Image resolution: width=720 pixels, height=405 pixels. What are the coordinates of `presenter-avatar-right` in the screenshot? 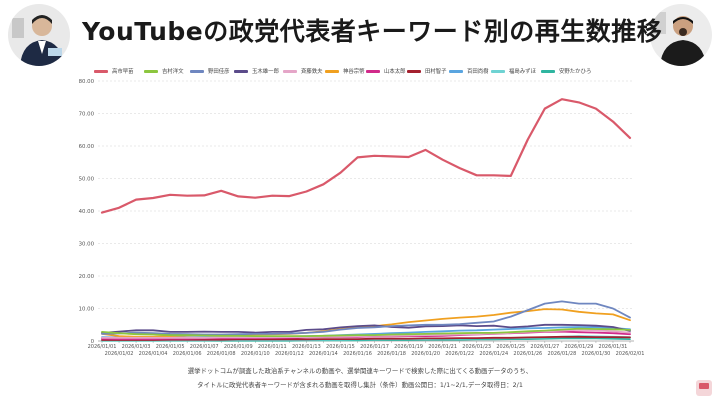 It's located at (681, 35).